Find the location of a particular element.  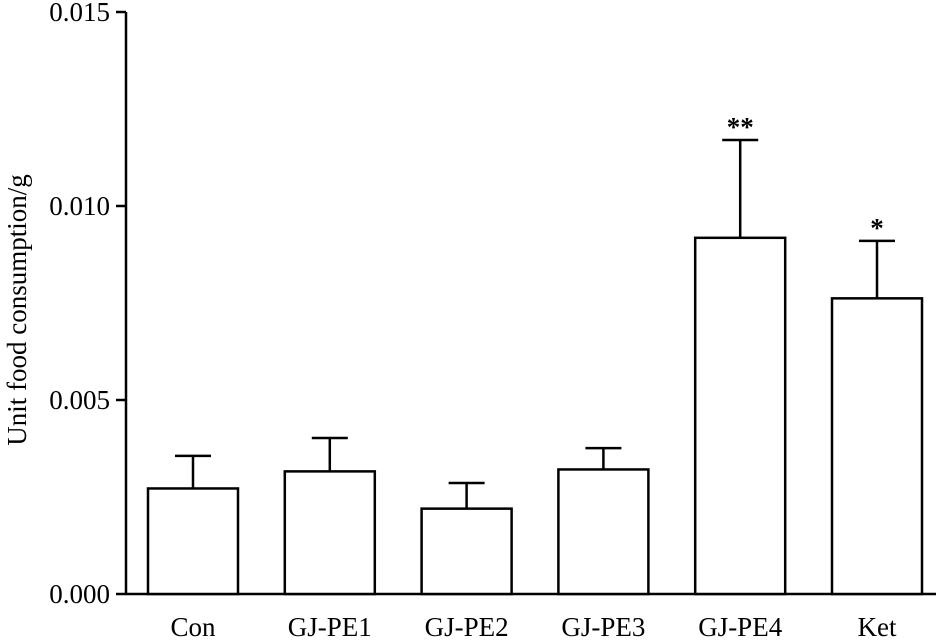

significance-label: ** is located at coordinates (740, 127).